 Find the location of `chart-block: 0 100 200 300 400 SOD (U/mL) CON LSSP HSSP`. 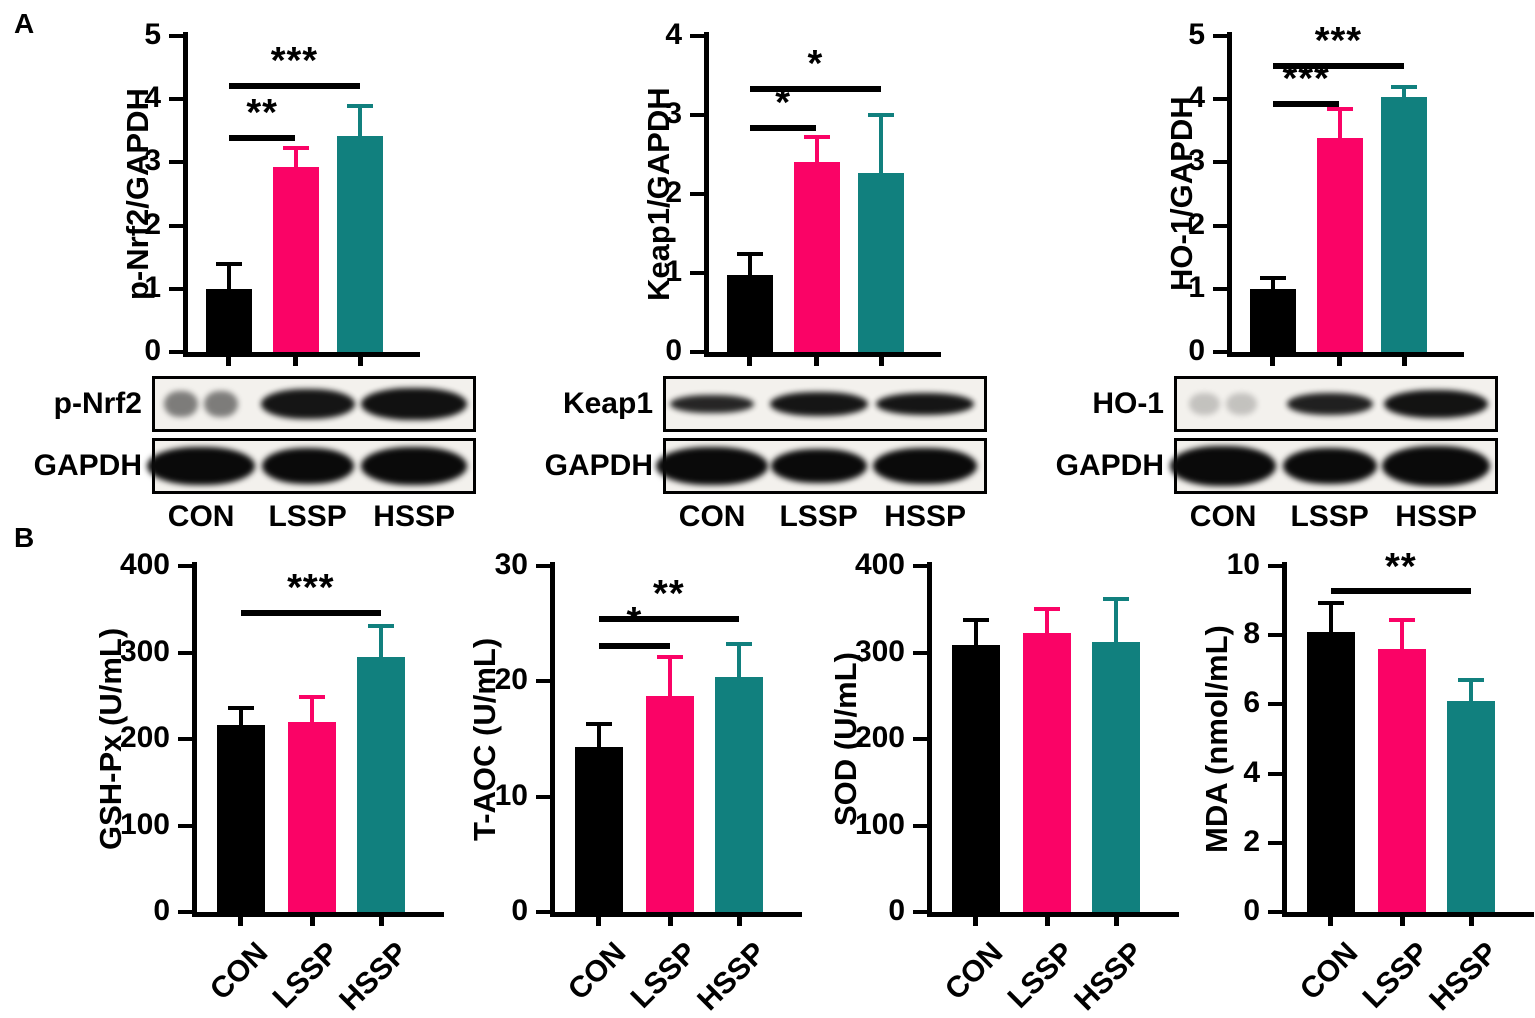

chart-block: 0 100 200 300 400 SOD (U/mL) CON LSSP HSSP is located at coordinates (1000, 768).